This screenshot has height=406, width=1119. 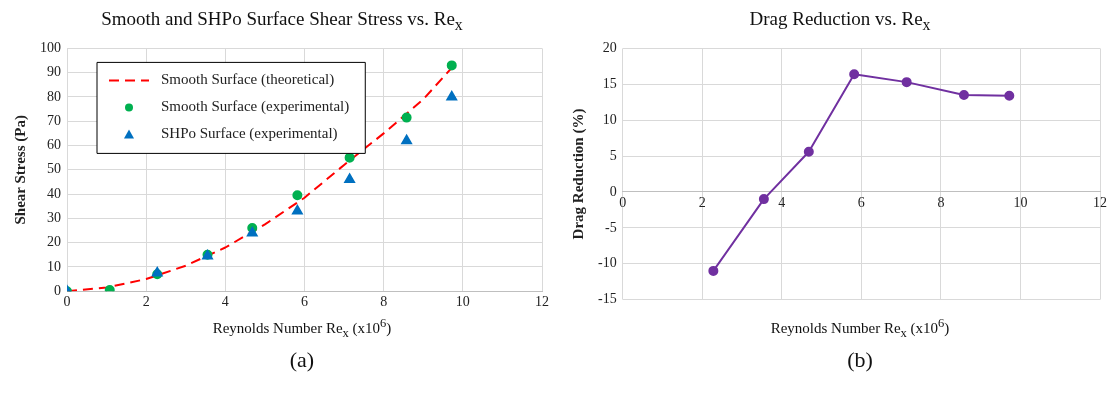 What do you see at coordinates (840, 21) in the screenshot?
I see `chart-title: Drag Reduction vs. Re$_{x}$` at bounding box center [840, 21].